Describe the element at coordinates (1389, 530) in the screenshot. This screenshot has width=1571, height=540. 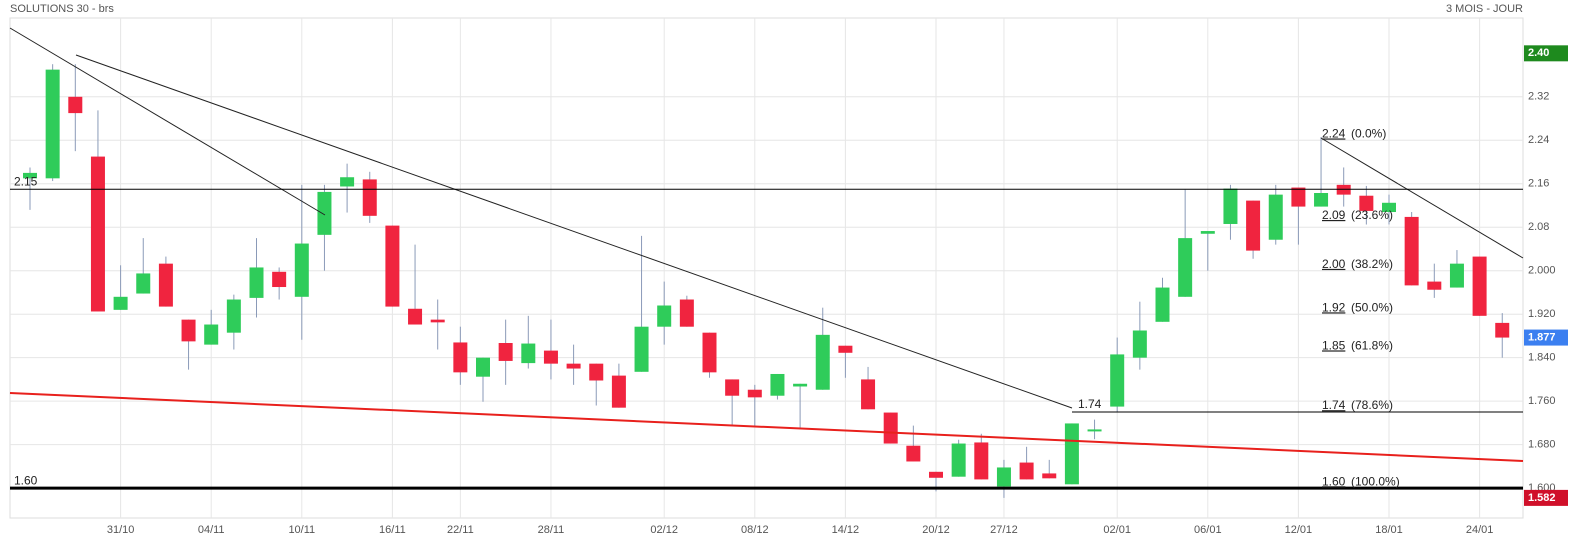
I see `x-tick-label: 18/01` at that location.